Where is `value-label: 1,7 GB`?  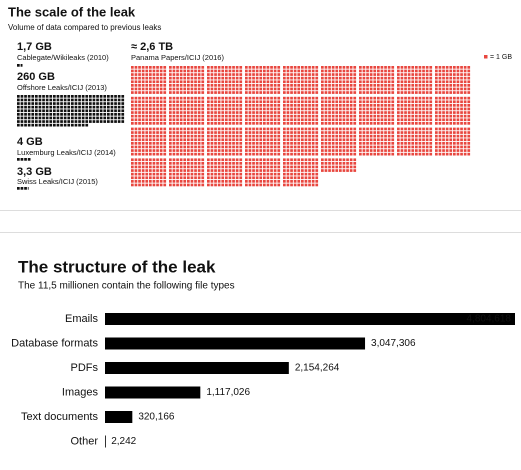 value-label: 1,7 GB is located at coordinates (34, 47).